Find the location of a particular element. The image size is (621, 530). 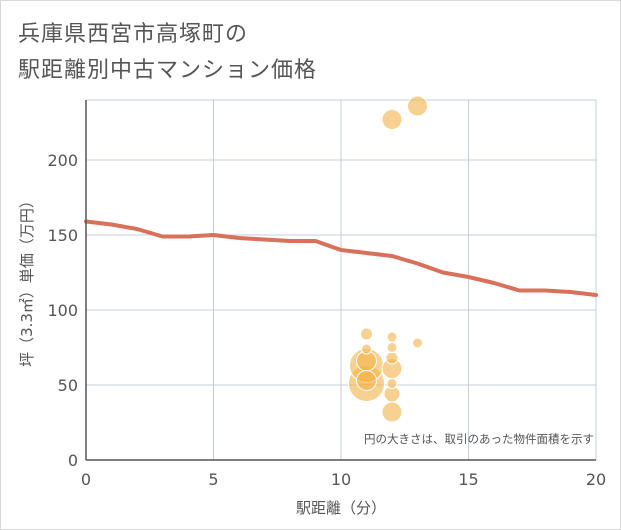

x-tick-labels: 0 5 10 15 20 is located at coordinates (343, 479).